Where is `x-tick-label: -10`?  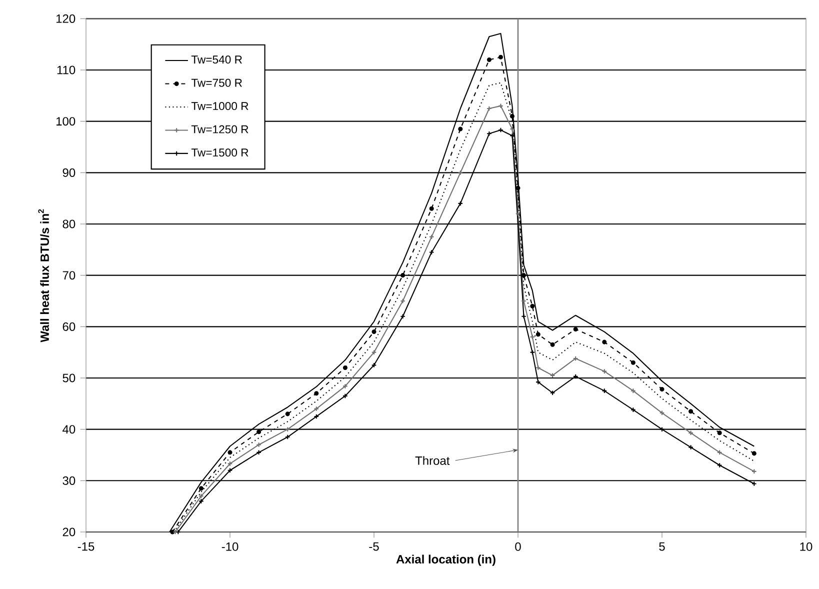
x-tick-label: -10 is located at coordinates (230, 546).